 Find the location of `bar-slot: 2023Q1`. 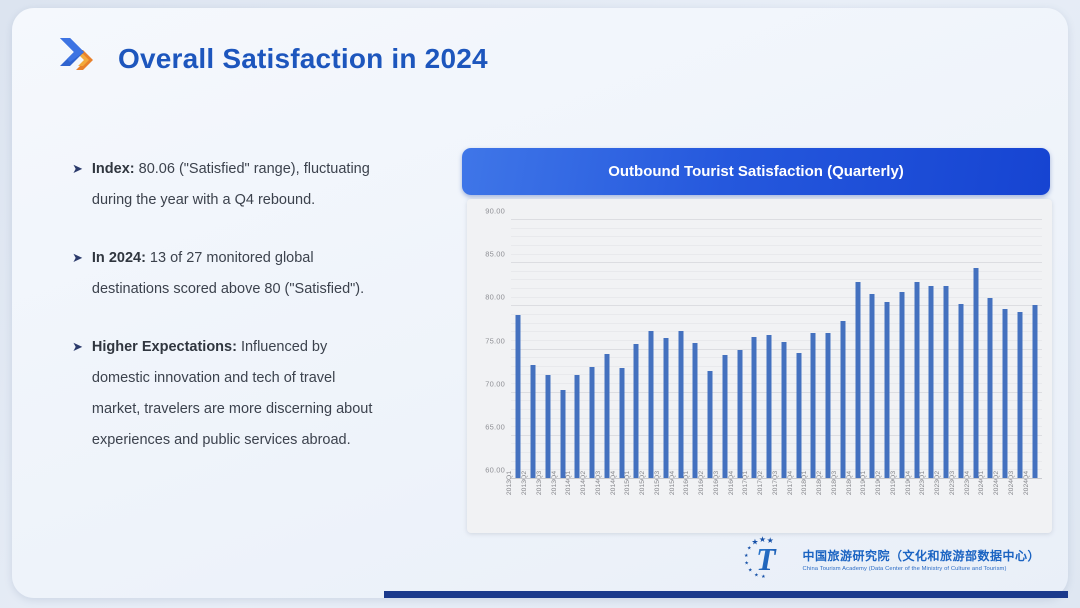

bar-slot: 2023Q1 is located at coordinates (929, 357).